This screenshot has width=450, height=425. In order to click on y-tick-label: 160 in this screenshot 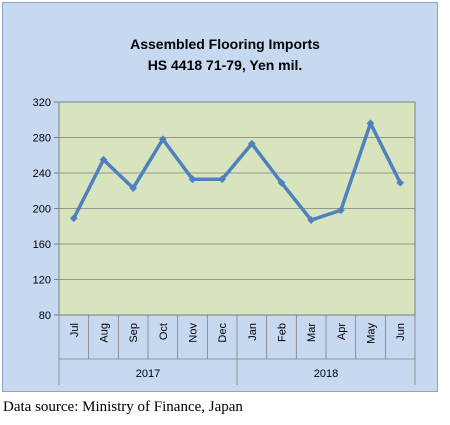, I will do `click(42, 245)`.